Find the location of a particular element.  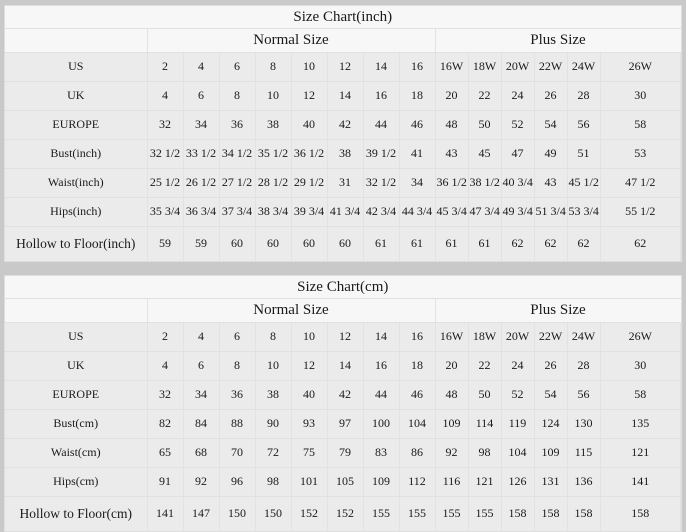

table-row: EUROPE 32 34 36 38 40 42 44 46 48 50 52 54 56 58 is located at coordinates (343, 395).